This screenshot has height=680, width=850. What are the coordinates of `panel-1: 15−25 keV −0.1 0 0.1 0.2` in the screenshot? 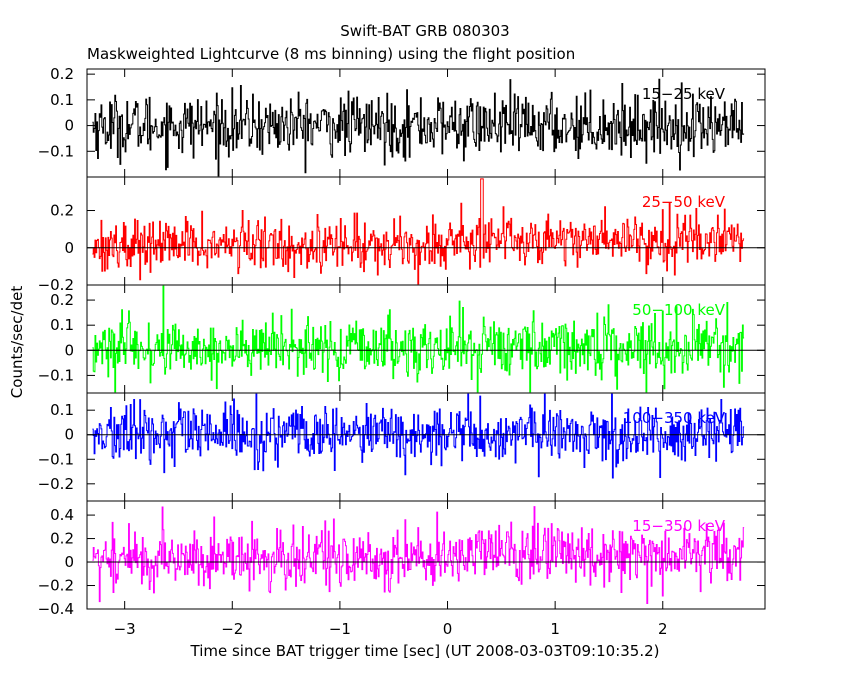 It's located at (402, 121).